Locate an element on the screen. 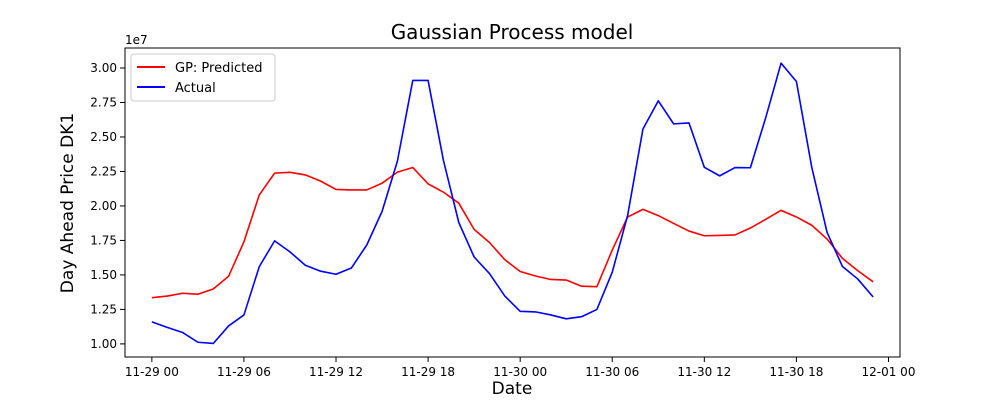 This screenshot has width=1000, height=400. y-tick-label: 1.00 is located at coordinates (103, 344).